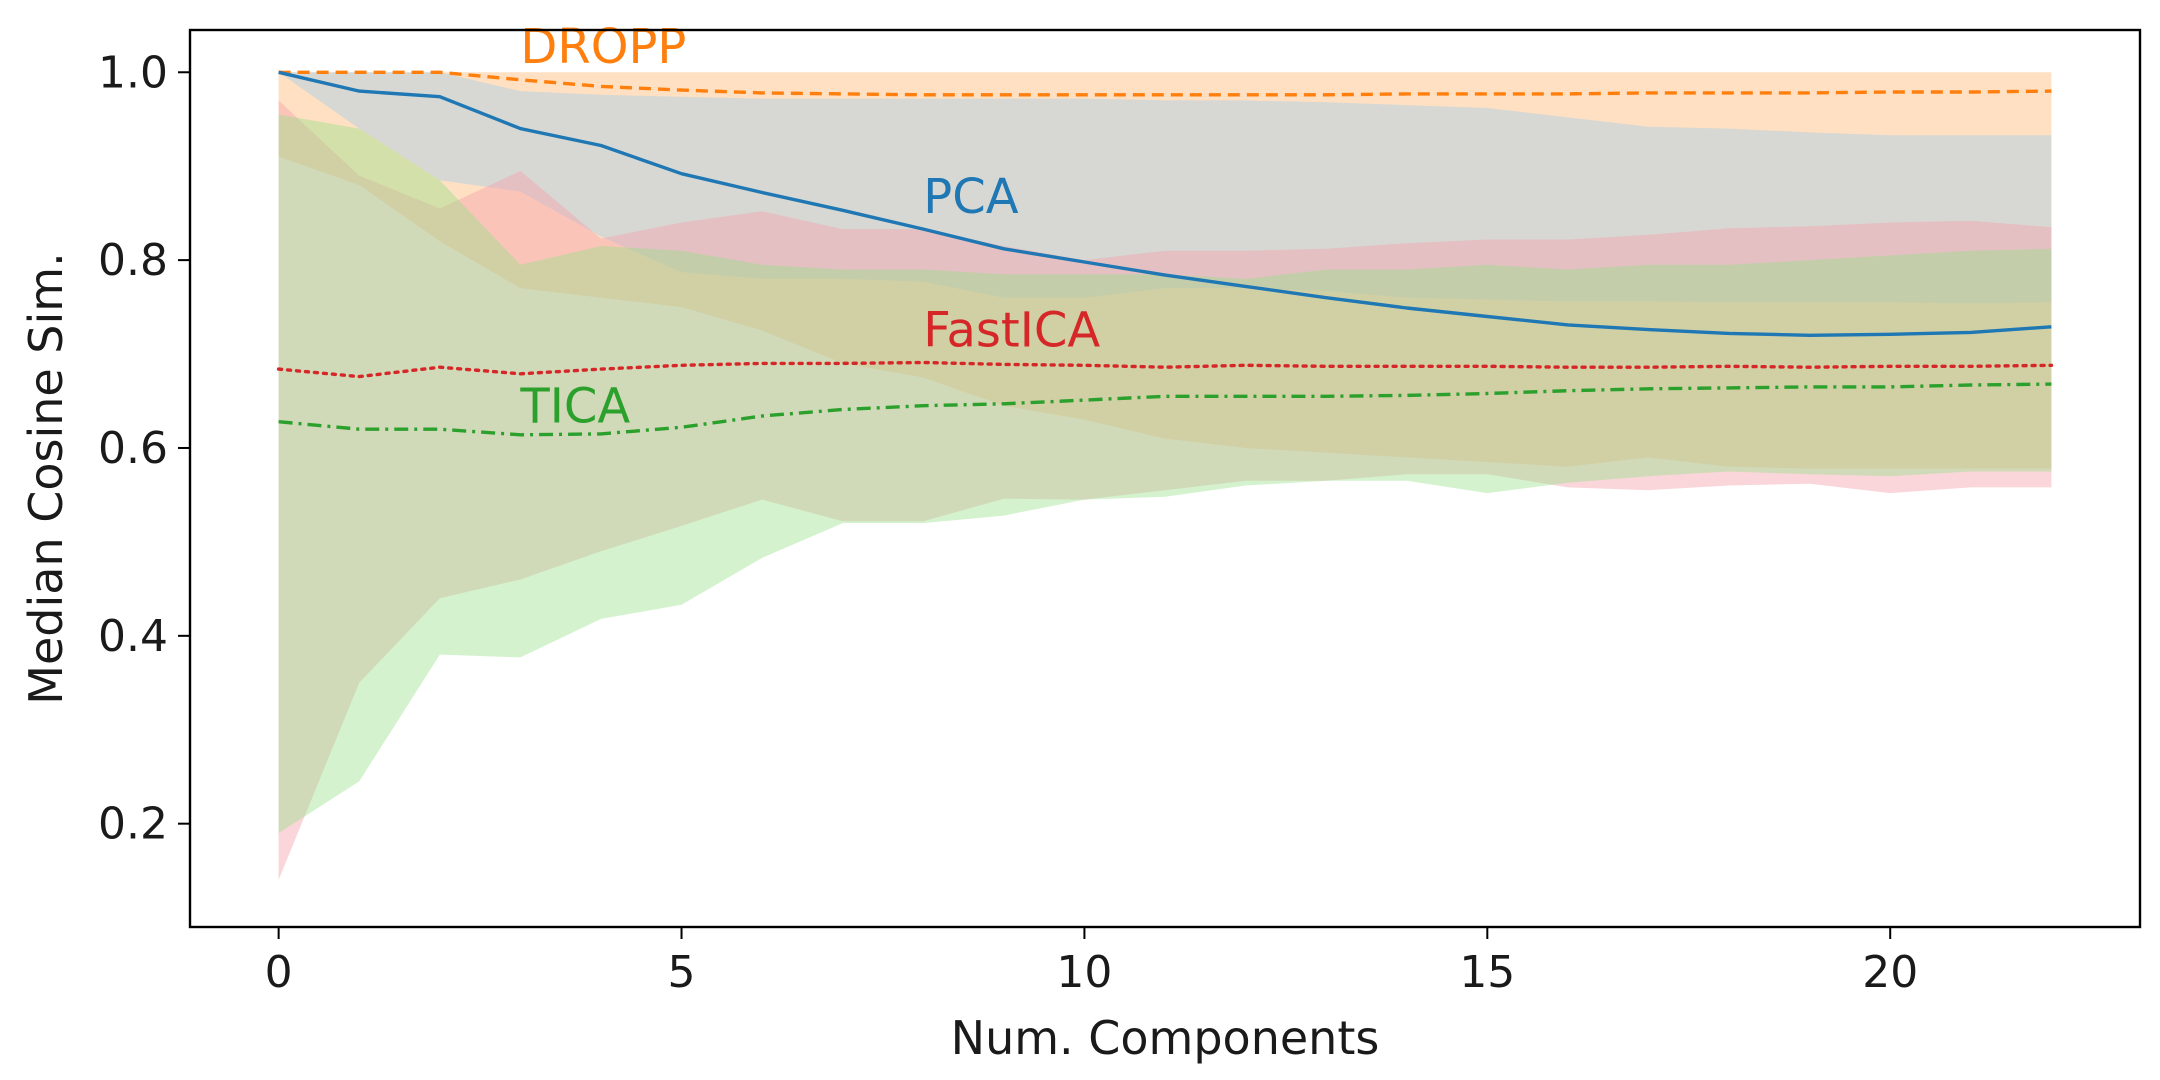 The height and width of the screenshot is (1080, 2160). Describe the element at coordinates (1165, 409) in the screenshot. I see `tica-line` at that location.